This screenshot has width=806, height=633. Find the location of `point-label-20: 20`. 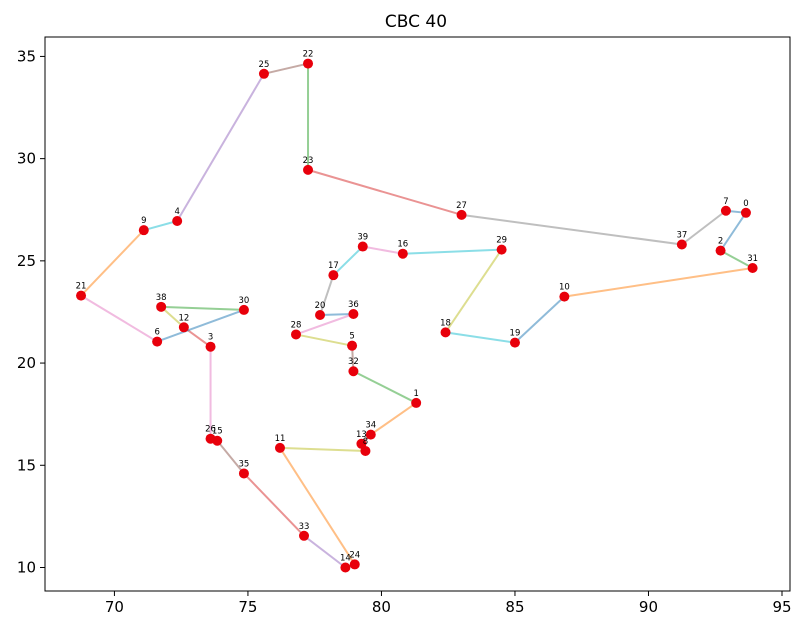

point-label-20: 20 is located at coordinates (320, 306).